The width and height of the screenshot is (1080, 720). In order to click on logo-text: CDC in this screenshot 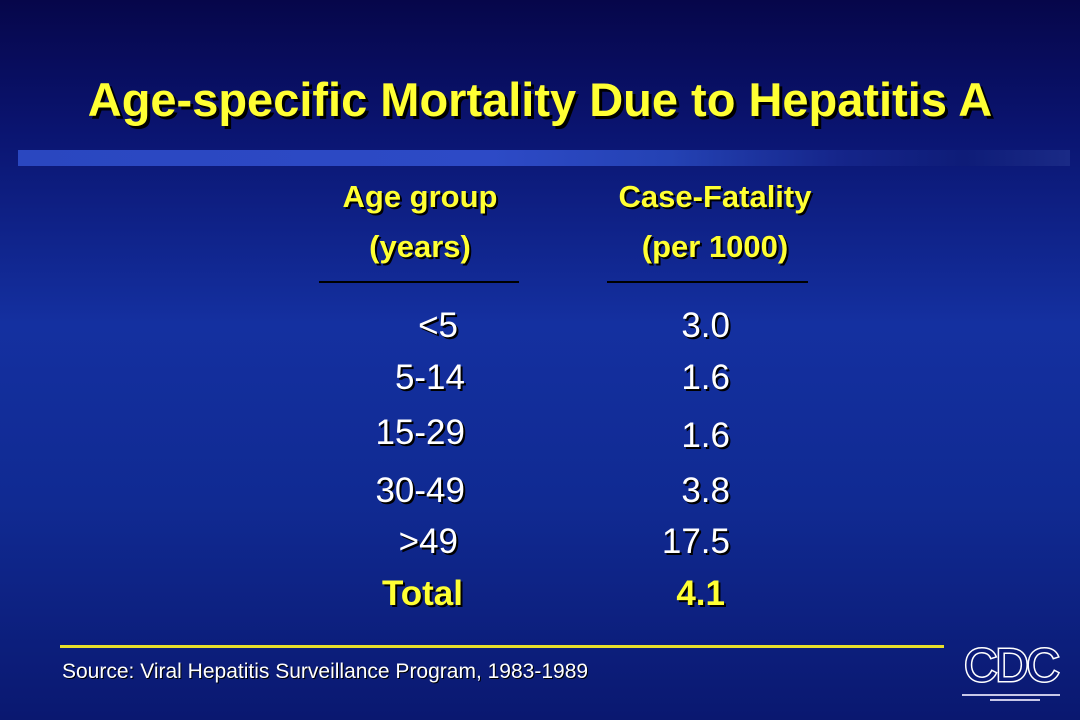, I will do `click(1012, 665)`.